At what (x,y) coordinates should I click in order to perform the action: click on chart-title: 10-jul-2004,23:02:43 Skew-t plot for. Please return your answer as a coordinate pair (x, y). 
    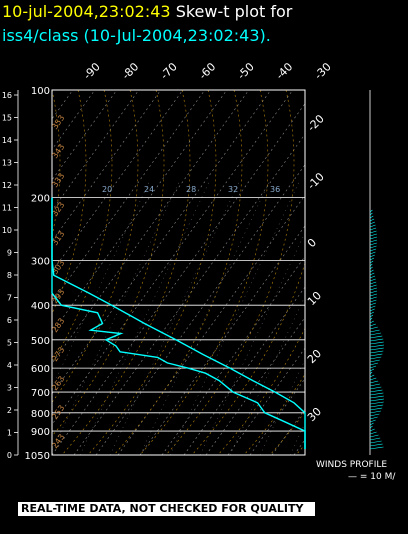
    Looking at the image, I should click on (147, 11).